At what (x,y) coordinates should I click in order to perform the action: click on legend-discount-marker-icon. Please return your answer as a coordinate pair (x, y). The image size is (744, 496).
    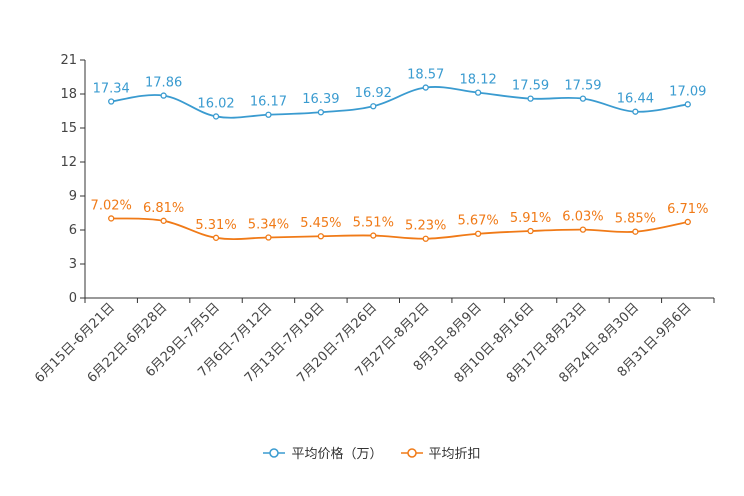
    Looking at the image, I should click on (411, 452).